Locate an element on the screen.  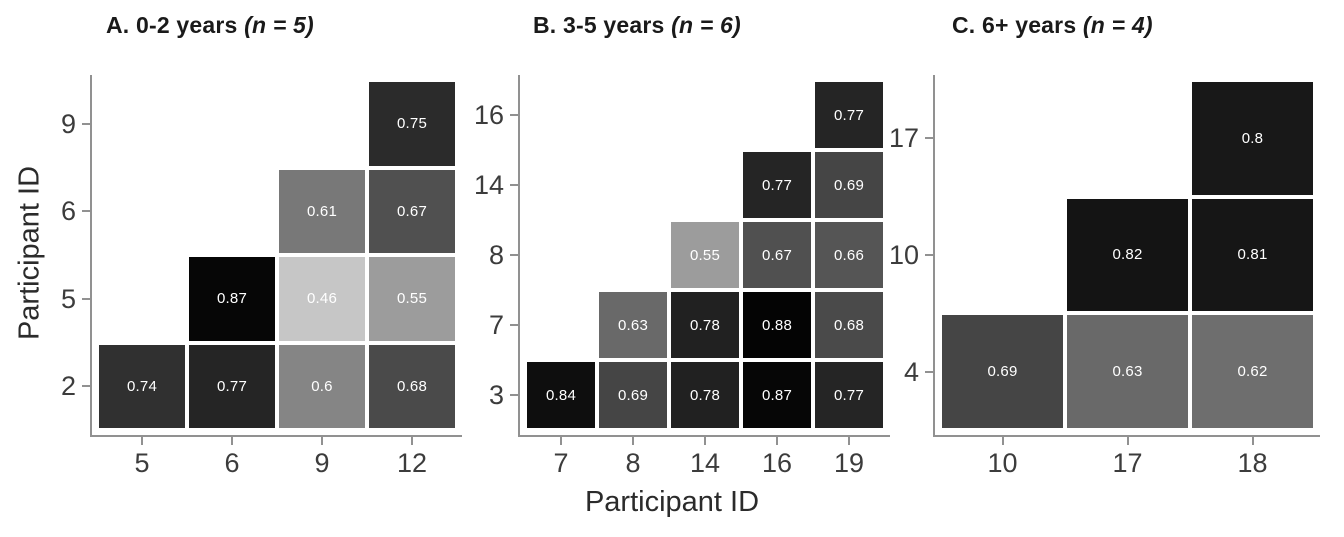
x-tick-label: 7 is located at coordinates (561, 463).